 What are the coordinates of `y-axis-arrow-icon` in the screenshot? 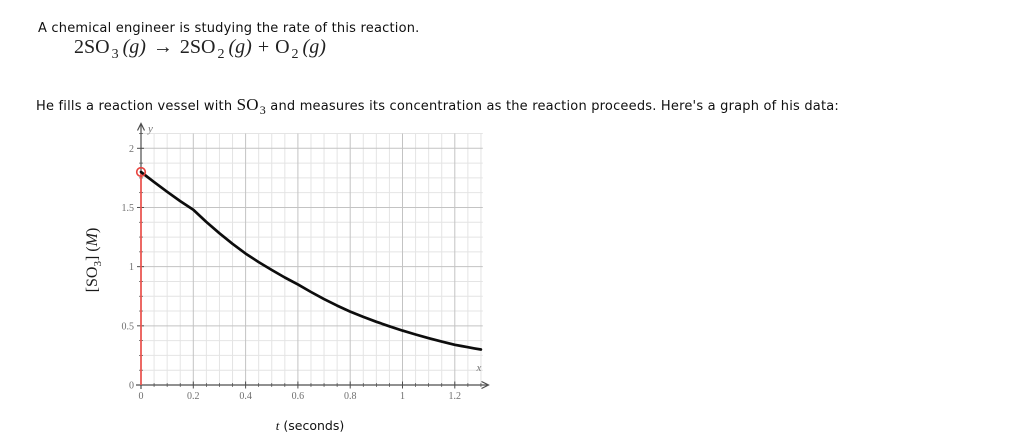 It's located at (141, 126).